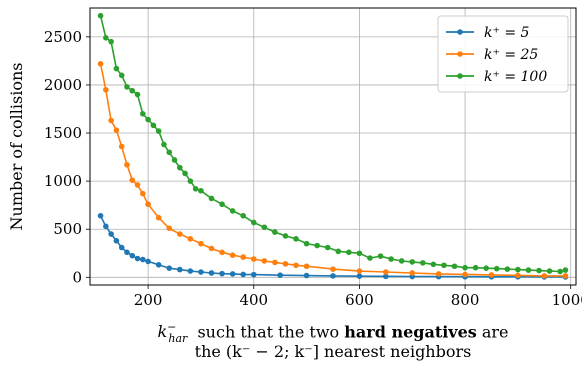  Describe the element at coordinates (67, 229) in the screenshot. I see `y-tick-label: 500` at that location.